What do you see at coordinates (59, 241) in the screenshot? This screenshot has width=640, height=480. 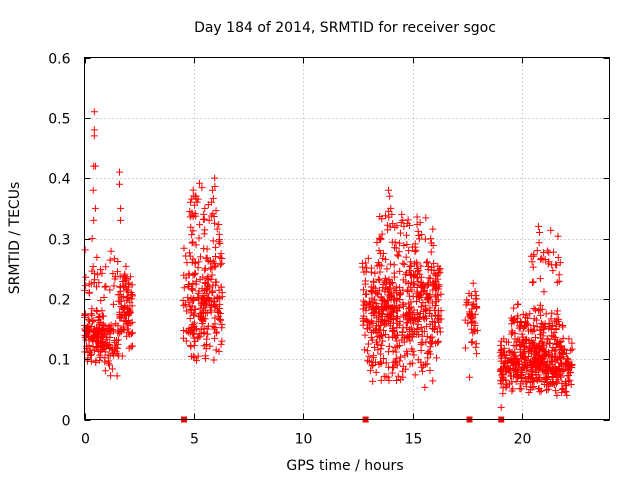 I see `y-tick-label: 0.3` at bounding box center [59, 241].